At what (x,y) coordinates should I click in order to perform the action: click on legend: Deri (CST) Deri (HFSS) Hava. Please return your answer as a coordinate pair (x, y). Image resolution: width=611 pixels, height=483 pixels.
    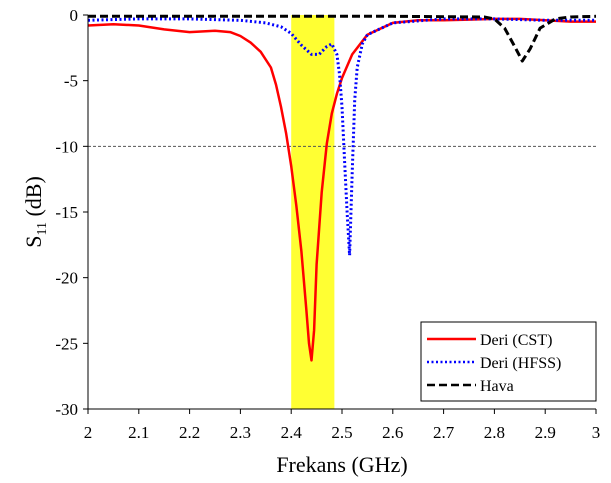
    Looking at the image, I should click on (508, 361).